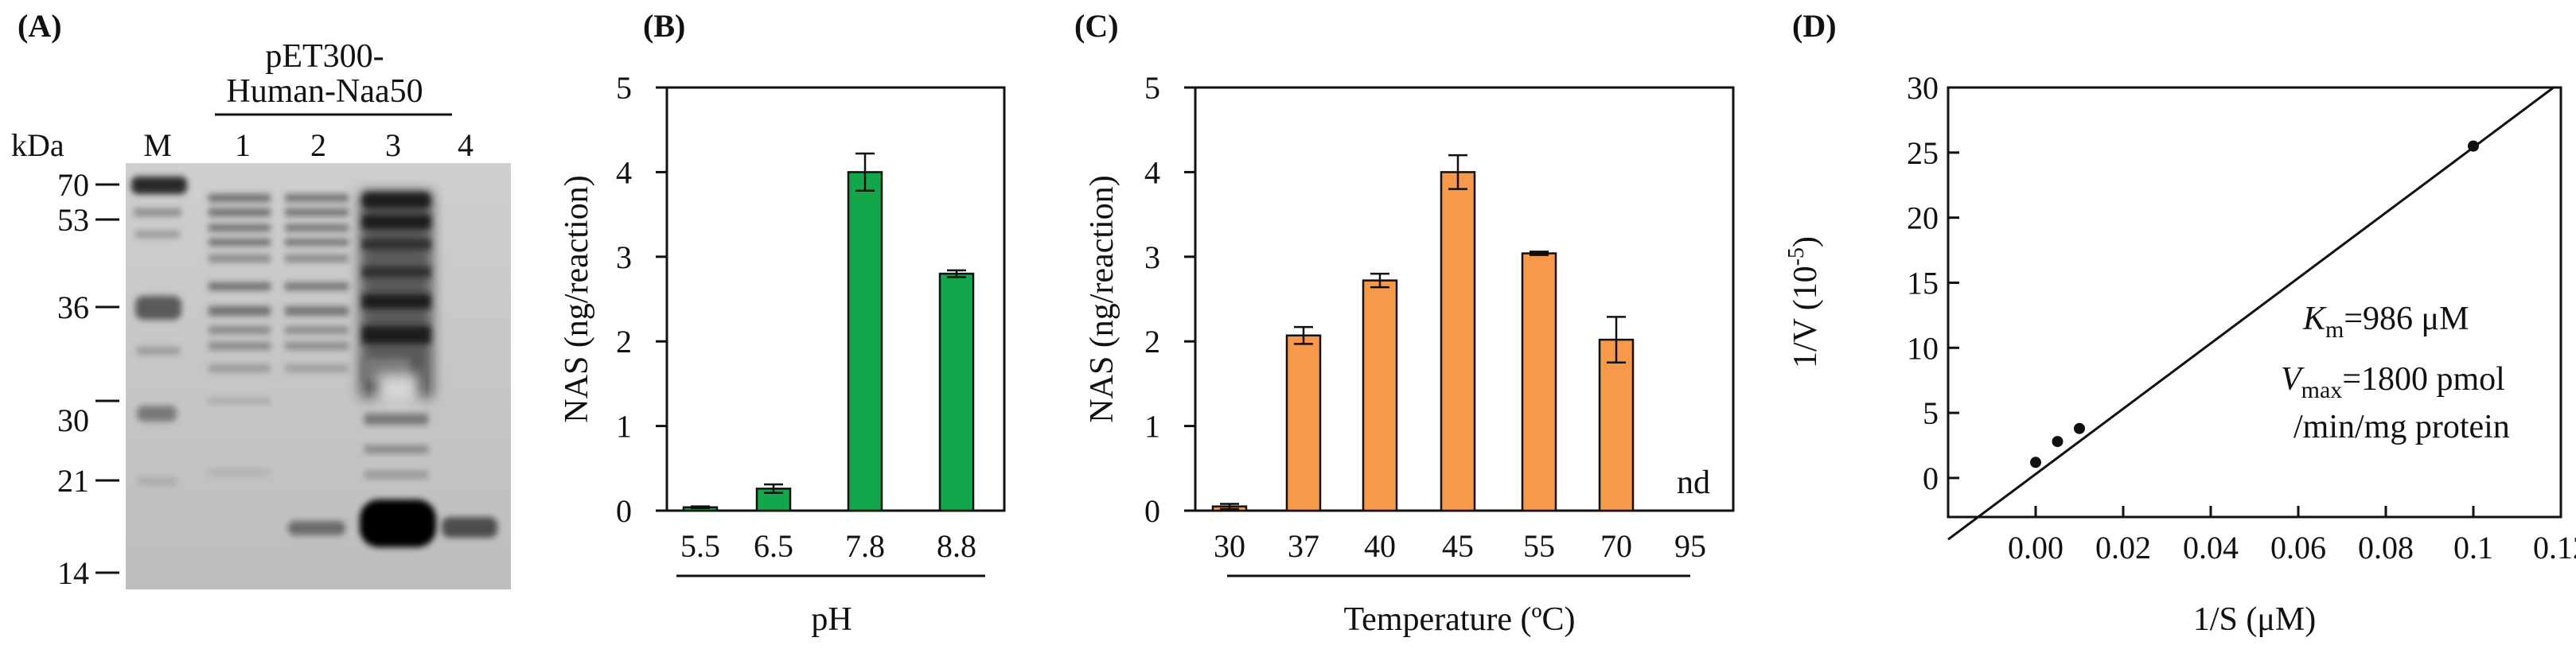 This screenshot has width=2576, height=657. I want to click on b-error-bar-5.5, so click(700, 507).